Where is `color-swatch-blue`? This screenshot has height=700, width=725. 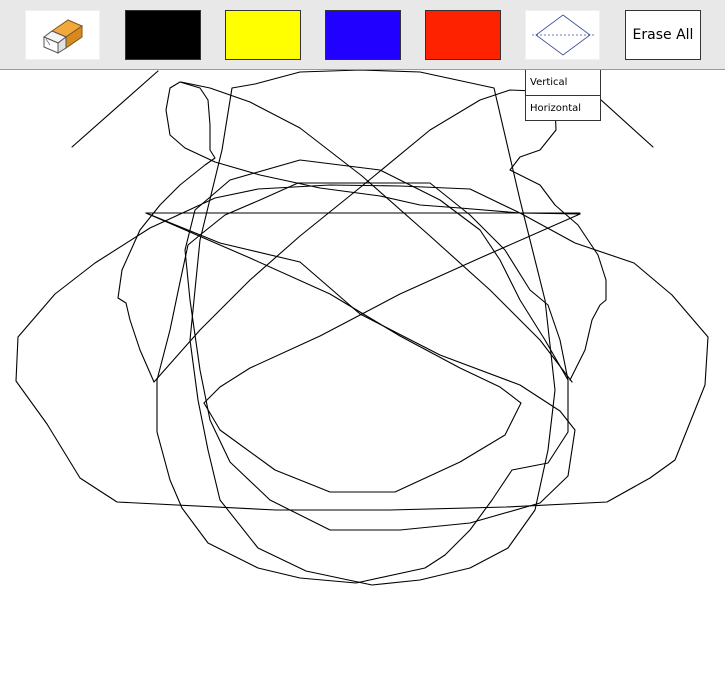 color-swatch-blue is located at coordinates (363, 35).